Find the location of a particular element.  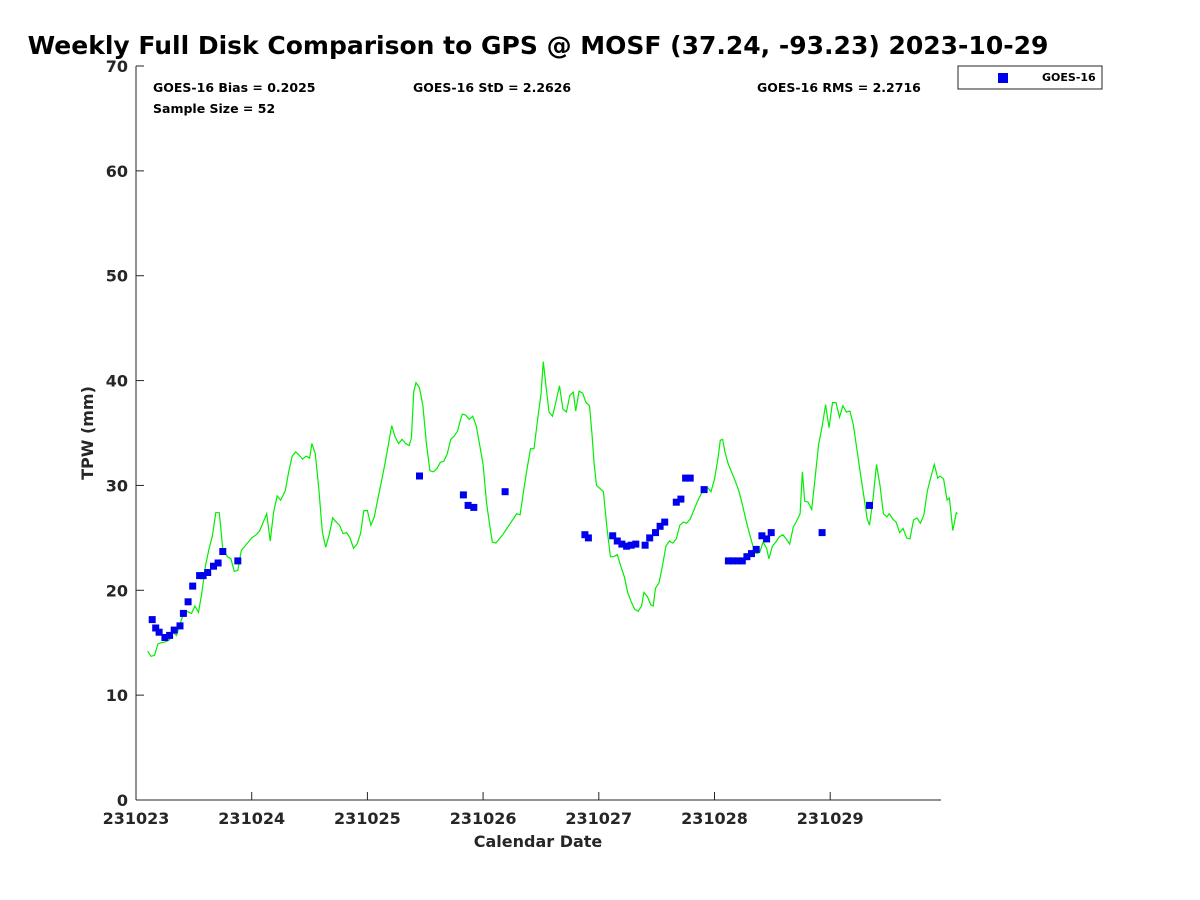

stat-sample-size: Sample Size = 52 is located at coordinates (214, 108).